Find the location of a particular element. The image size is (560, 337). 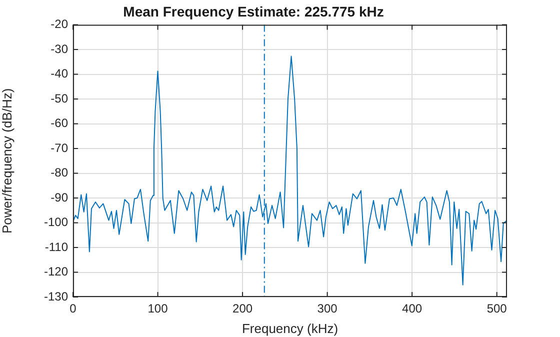

x-tick-label: 400 is located at coordinates (412, 309).